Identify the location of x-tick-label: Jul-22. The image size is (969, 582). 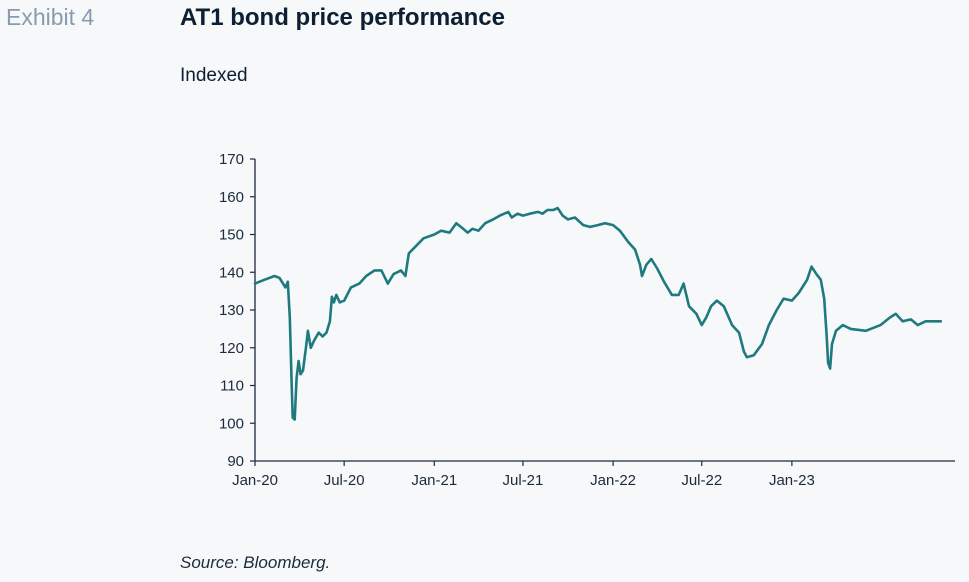
(701, 480).